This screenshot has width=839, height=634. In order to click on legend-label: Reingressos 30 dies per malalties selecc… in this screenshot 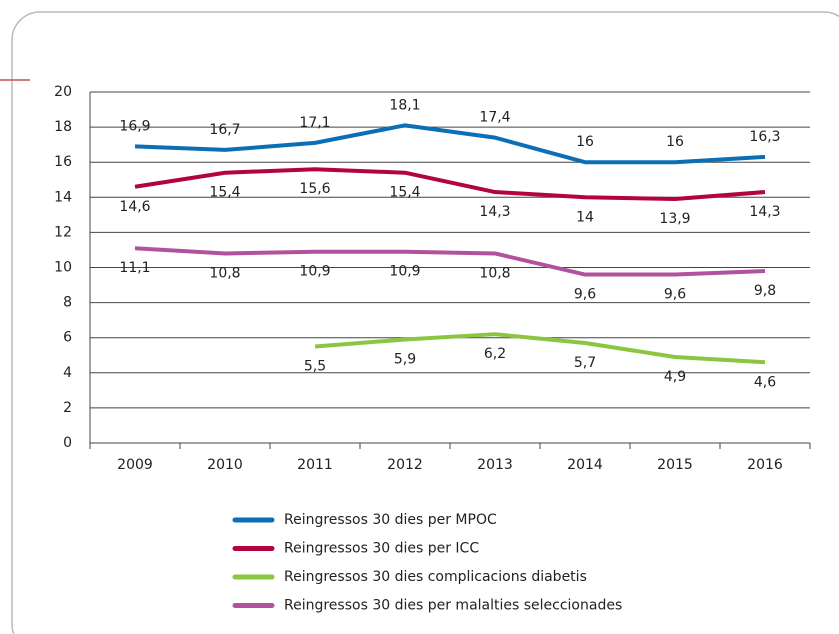, I will do `click(453, 606)`.